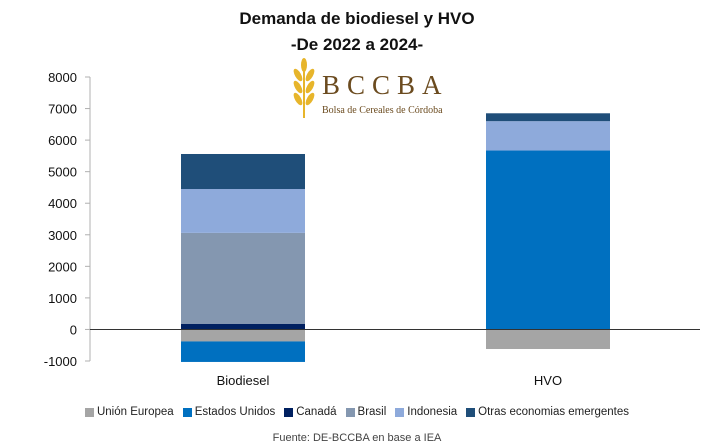  What do you see at coordinates (62, 203) in the screenshot?
I see `y-tick-label: 4000` at bounding box center [62, 203].